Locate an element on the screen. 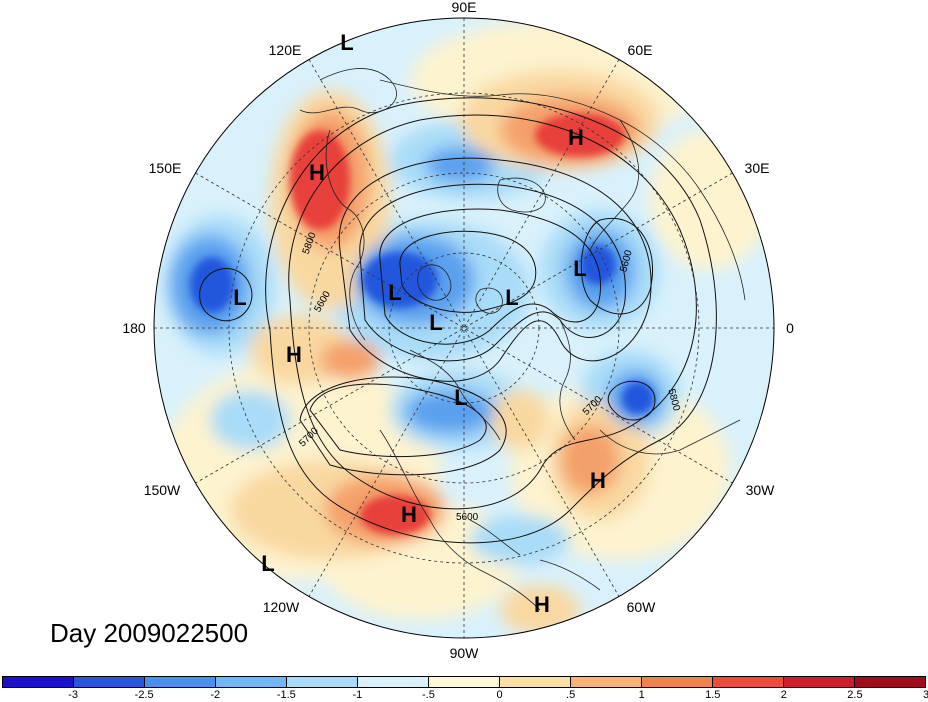  lon-label-90e: 90E is located at coordinates (464, 7).